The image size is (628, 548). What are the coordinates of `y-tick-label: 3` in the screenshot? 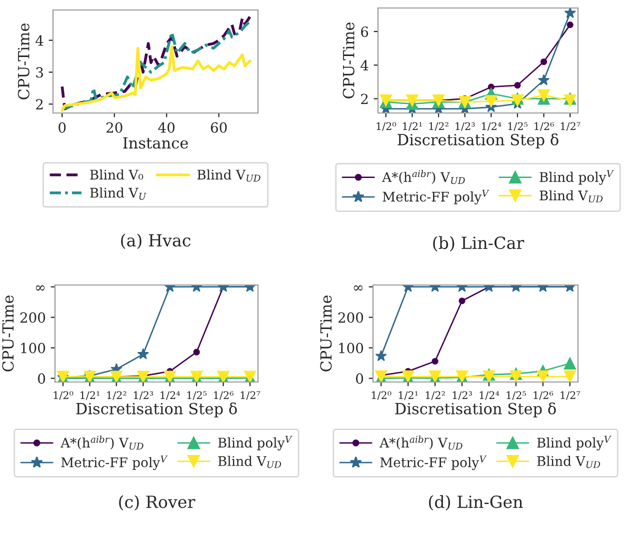 It's located at (39, 72).